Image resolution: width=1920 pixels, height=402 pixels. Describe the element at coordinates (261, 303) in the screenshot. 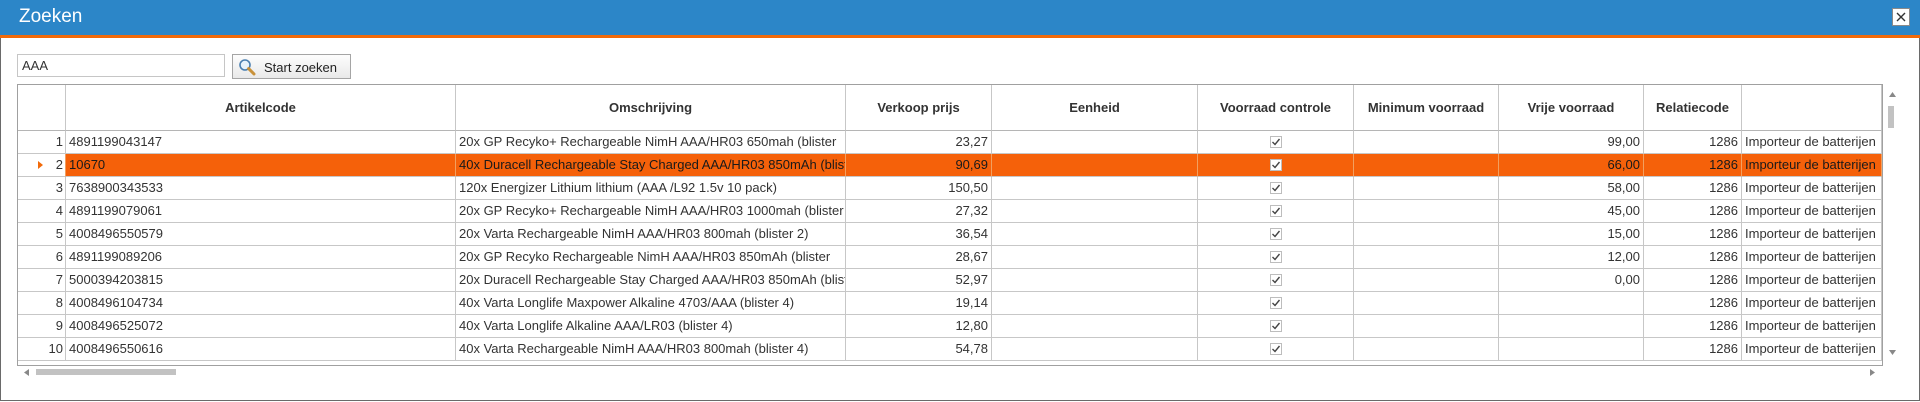

I see `cell-artikelcode: 4008496104734` at that location.